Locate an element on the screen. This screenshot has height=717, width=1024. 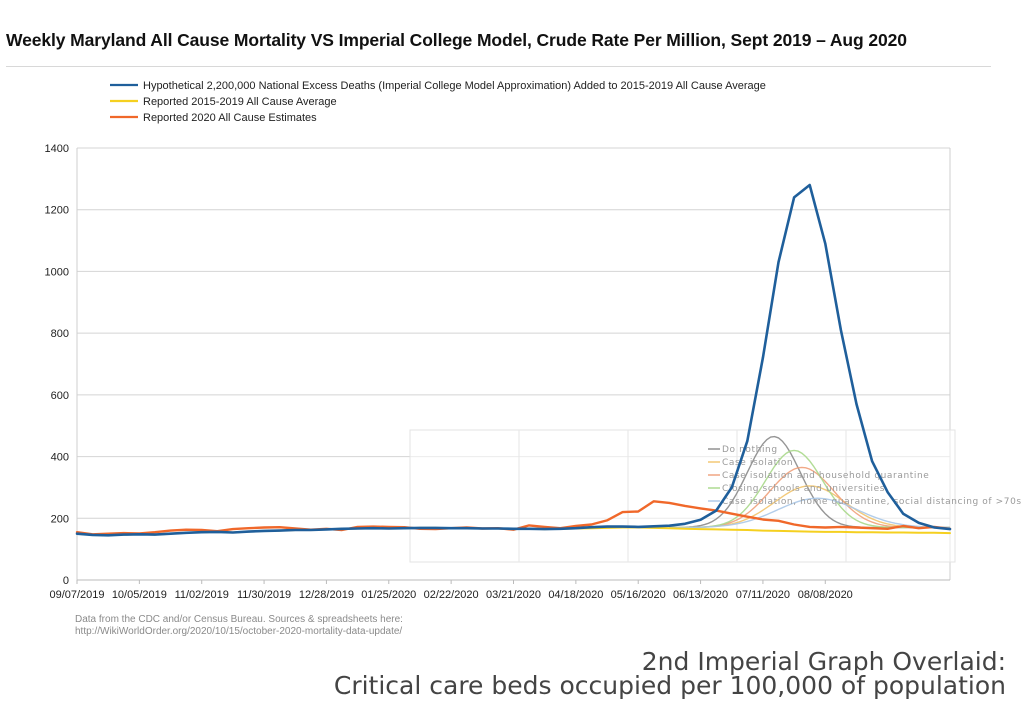
x-tick-label-3: 11/30/2019 is located at coordinates (264, 595).